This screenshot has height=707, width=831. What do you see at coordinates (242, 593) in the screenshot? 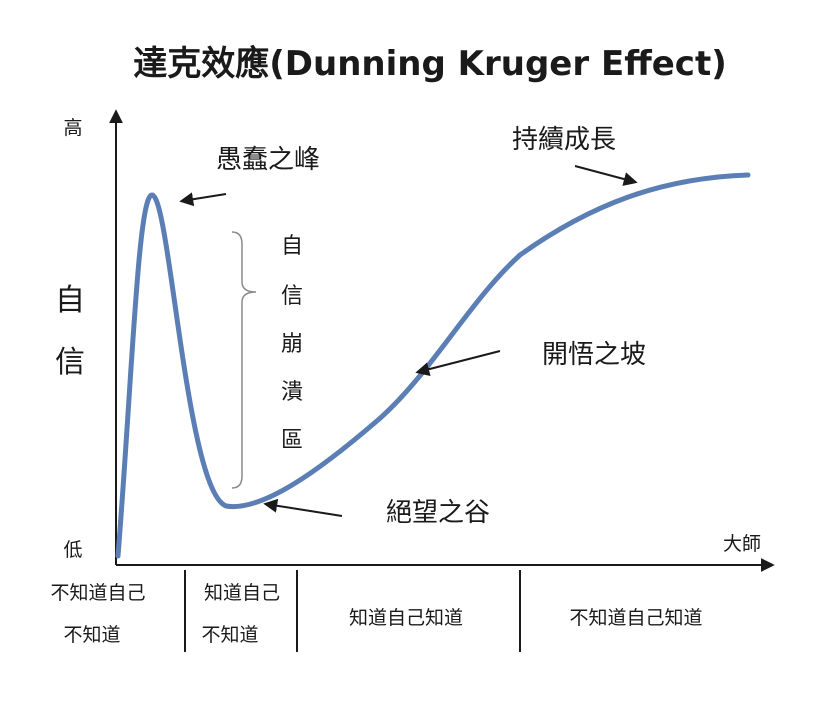
I see `stage-2-line-1: 知道自己` at bounding box center [242, 593].